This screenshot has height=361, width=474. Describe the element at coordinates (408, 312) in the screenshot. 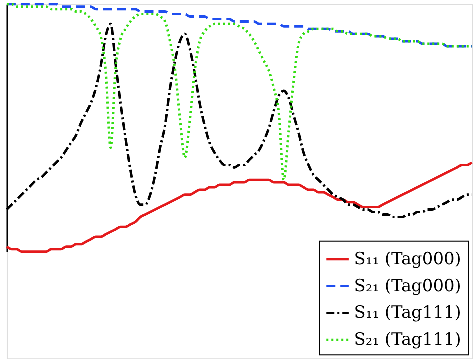

I see `legend-label: S₁₁ (Tag111)` at that location.